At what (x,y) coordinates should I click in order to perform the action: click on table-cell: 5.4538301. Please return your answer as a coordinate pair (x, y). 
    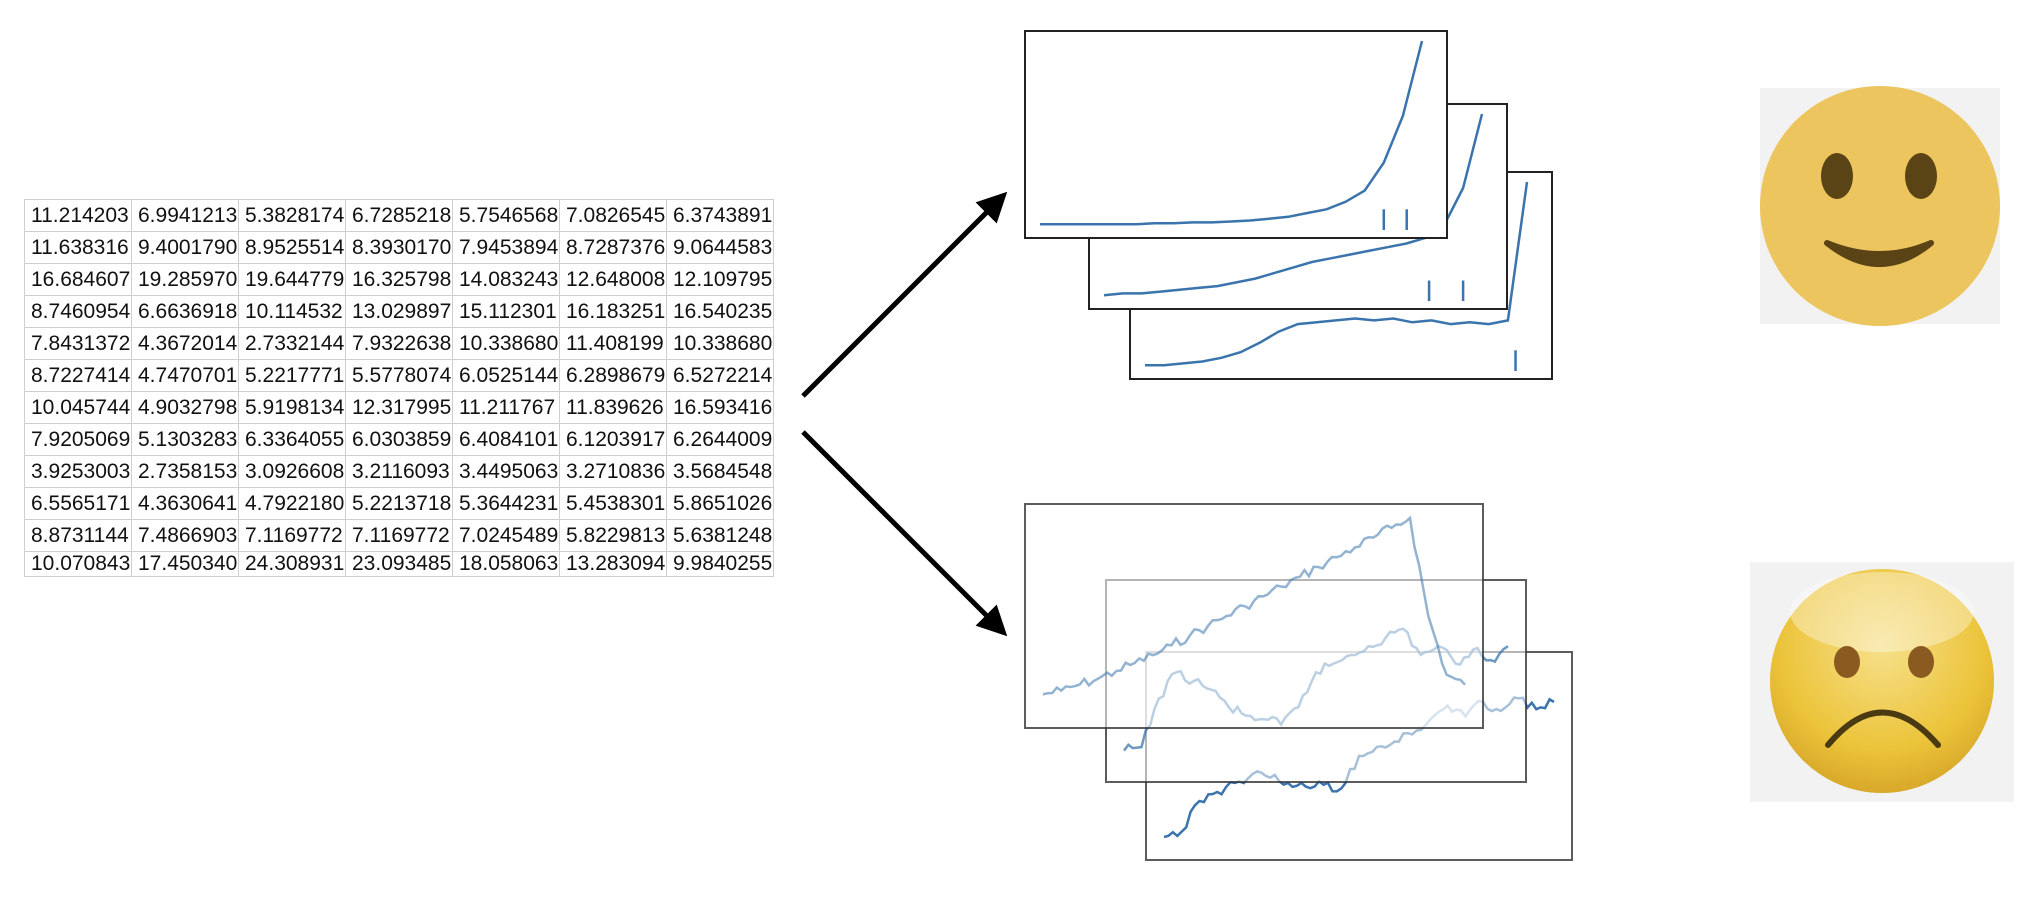
    Looking at the image, I should click on (613, 503).